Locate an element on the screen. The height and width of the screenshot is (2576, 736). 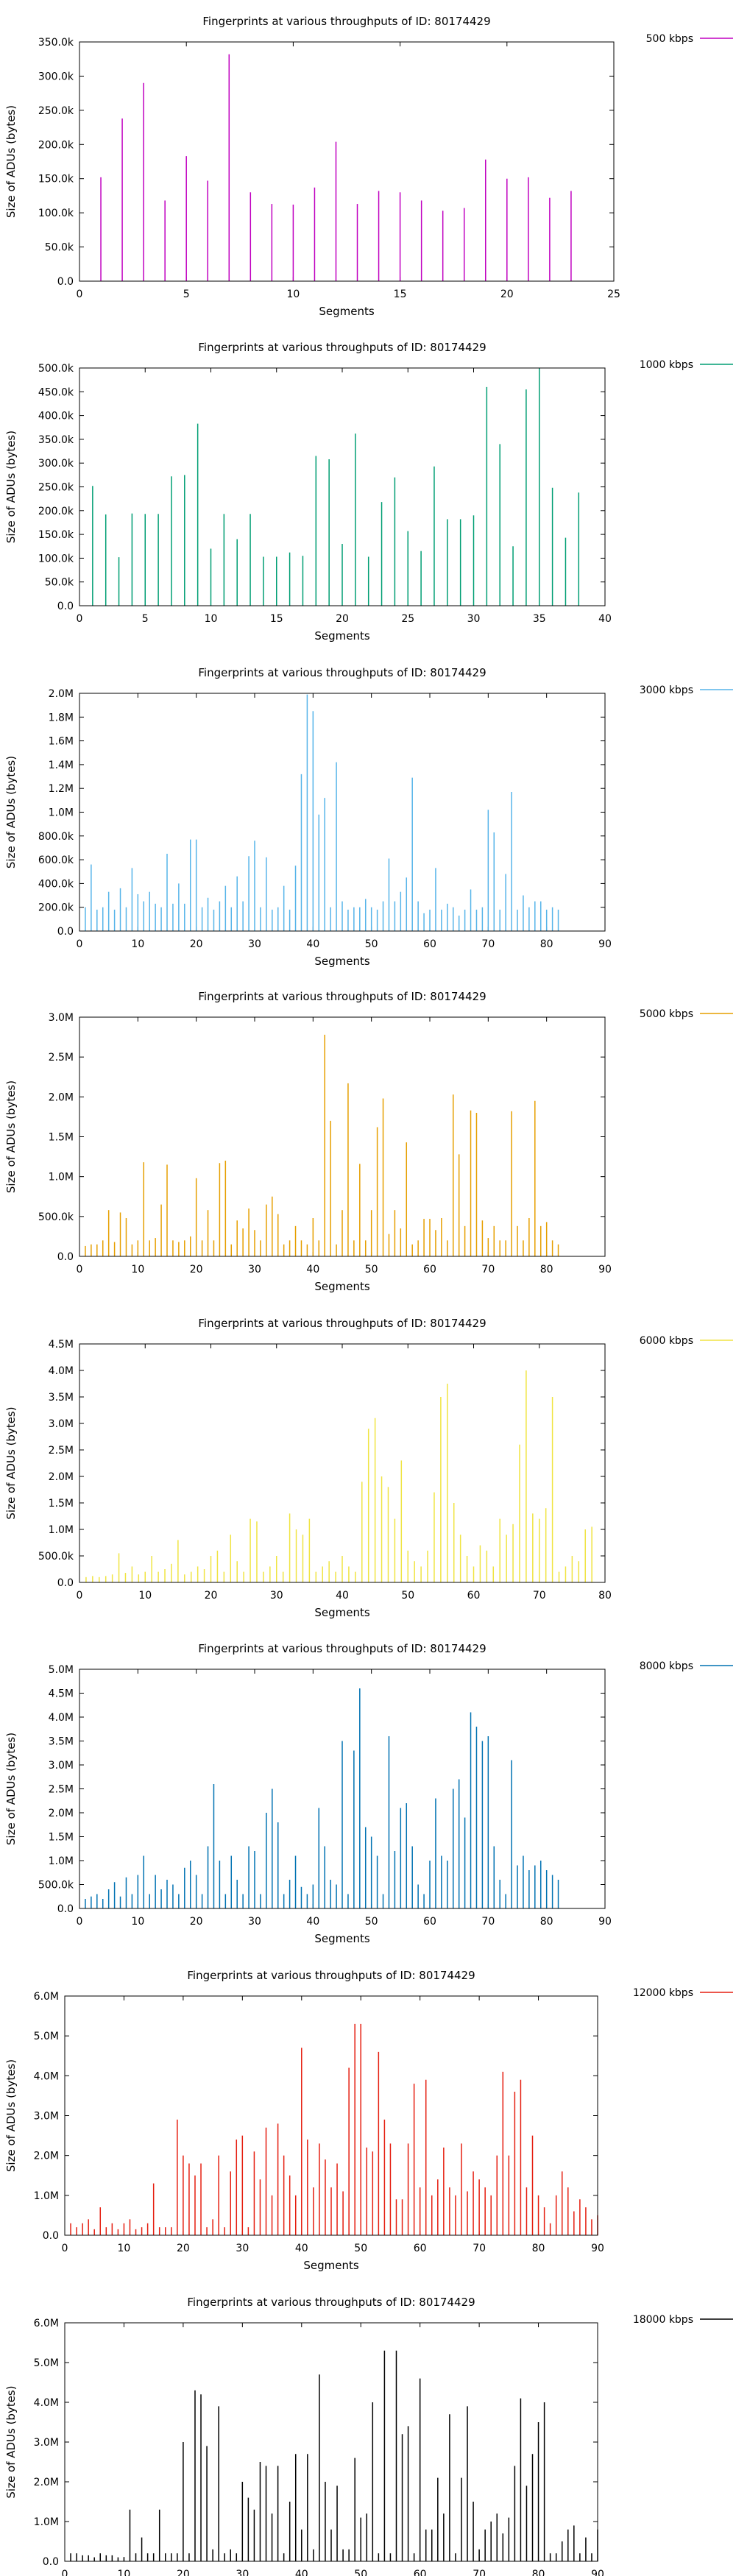
legend-label: 6000 kbps is located at coordinates (666, 1341).